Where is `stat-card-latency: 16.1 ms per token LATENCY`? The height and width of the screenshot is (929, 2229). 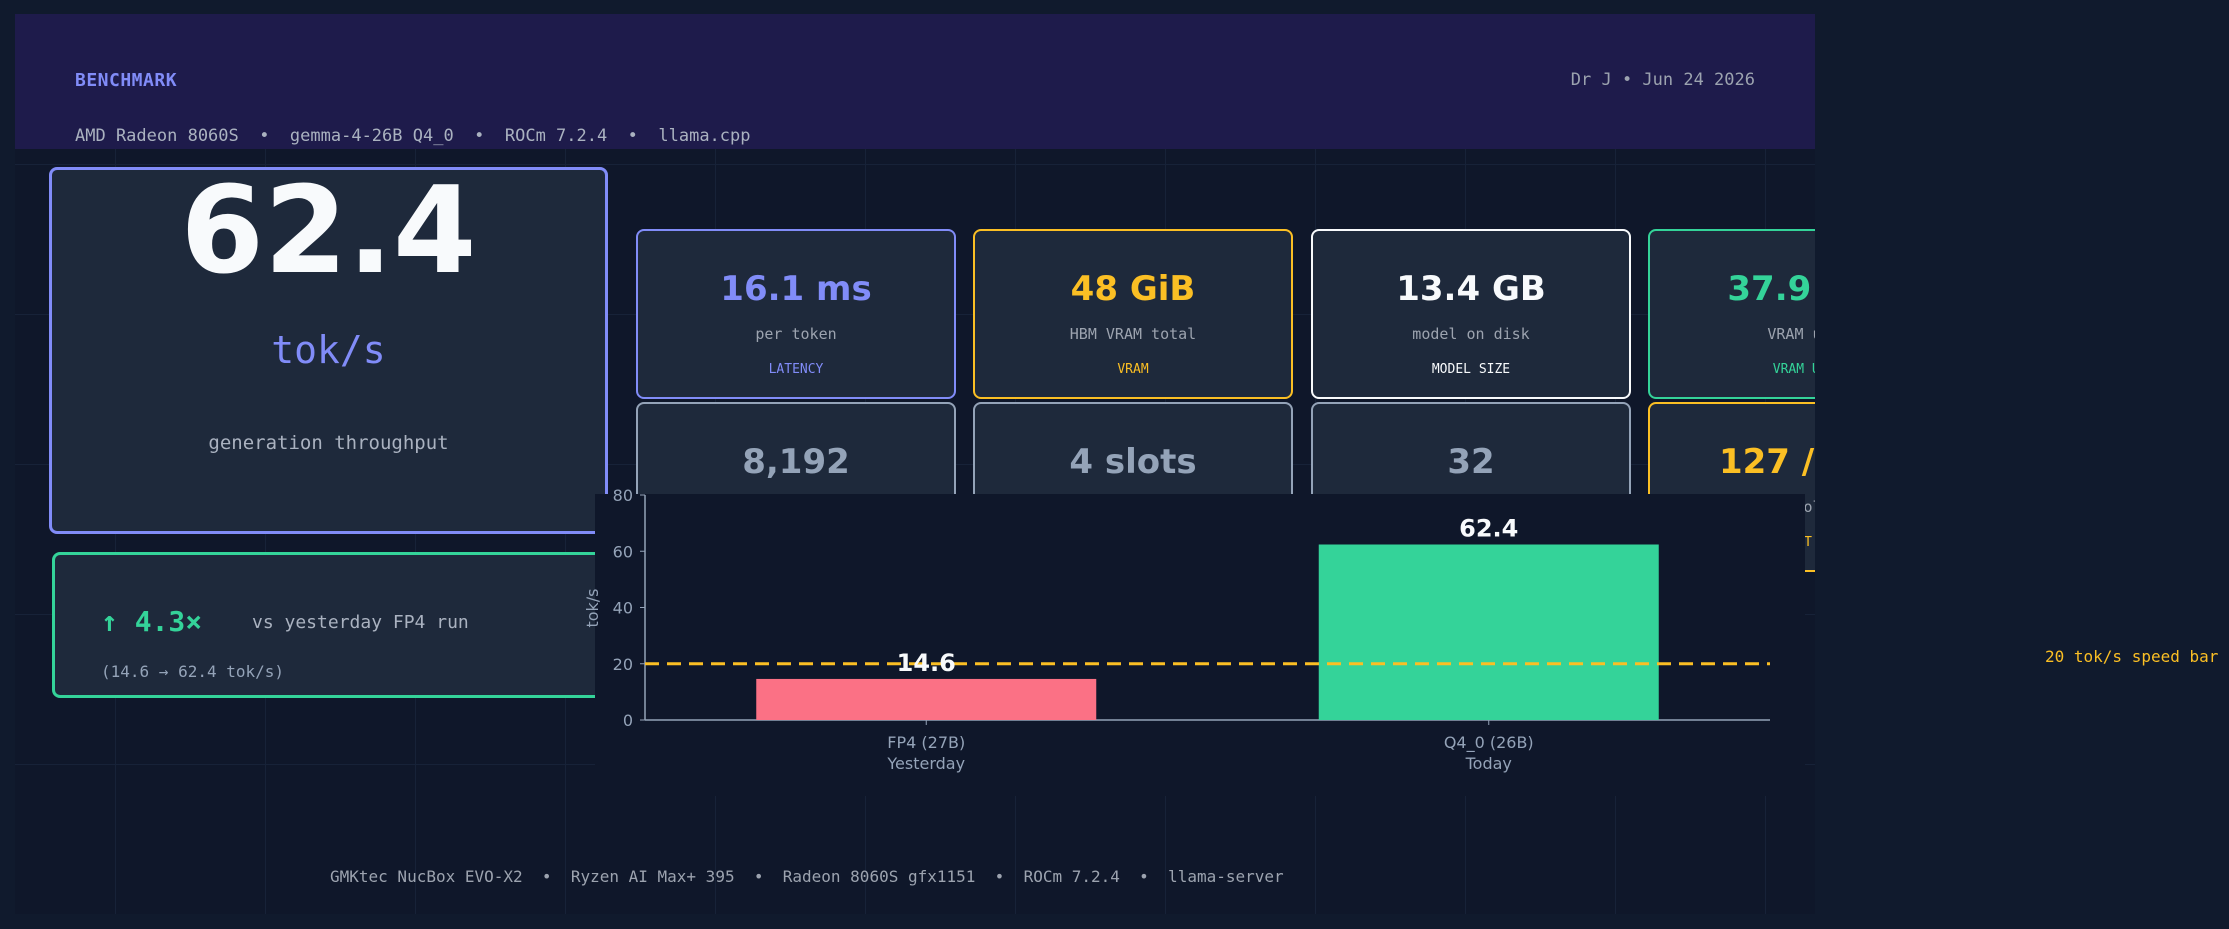
stat-card-latency: 16.1 ms per token LATENCY is located at coordinates (796, 314).